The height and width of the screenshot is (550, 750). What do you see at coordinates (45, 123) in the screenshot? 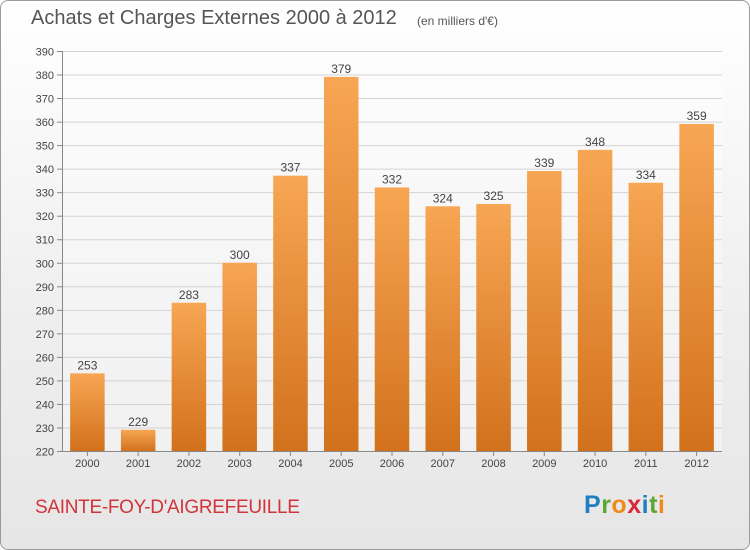
I see `y-tick-label: 360` at bounding box center [45, 123].